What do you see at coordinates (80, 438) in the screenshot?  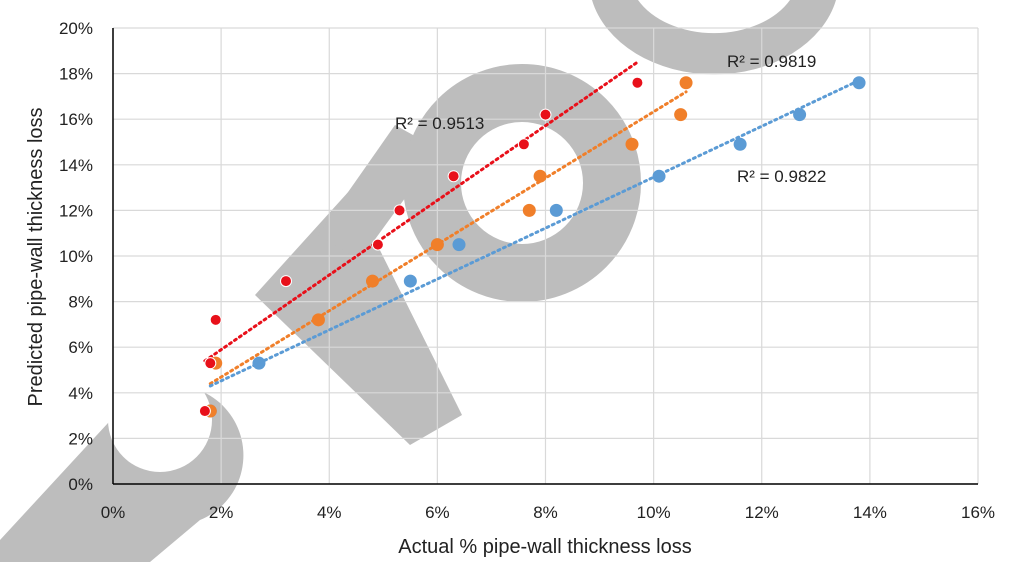 I see `y-tick-label: 2%` at bounding box center [80, 438].